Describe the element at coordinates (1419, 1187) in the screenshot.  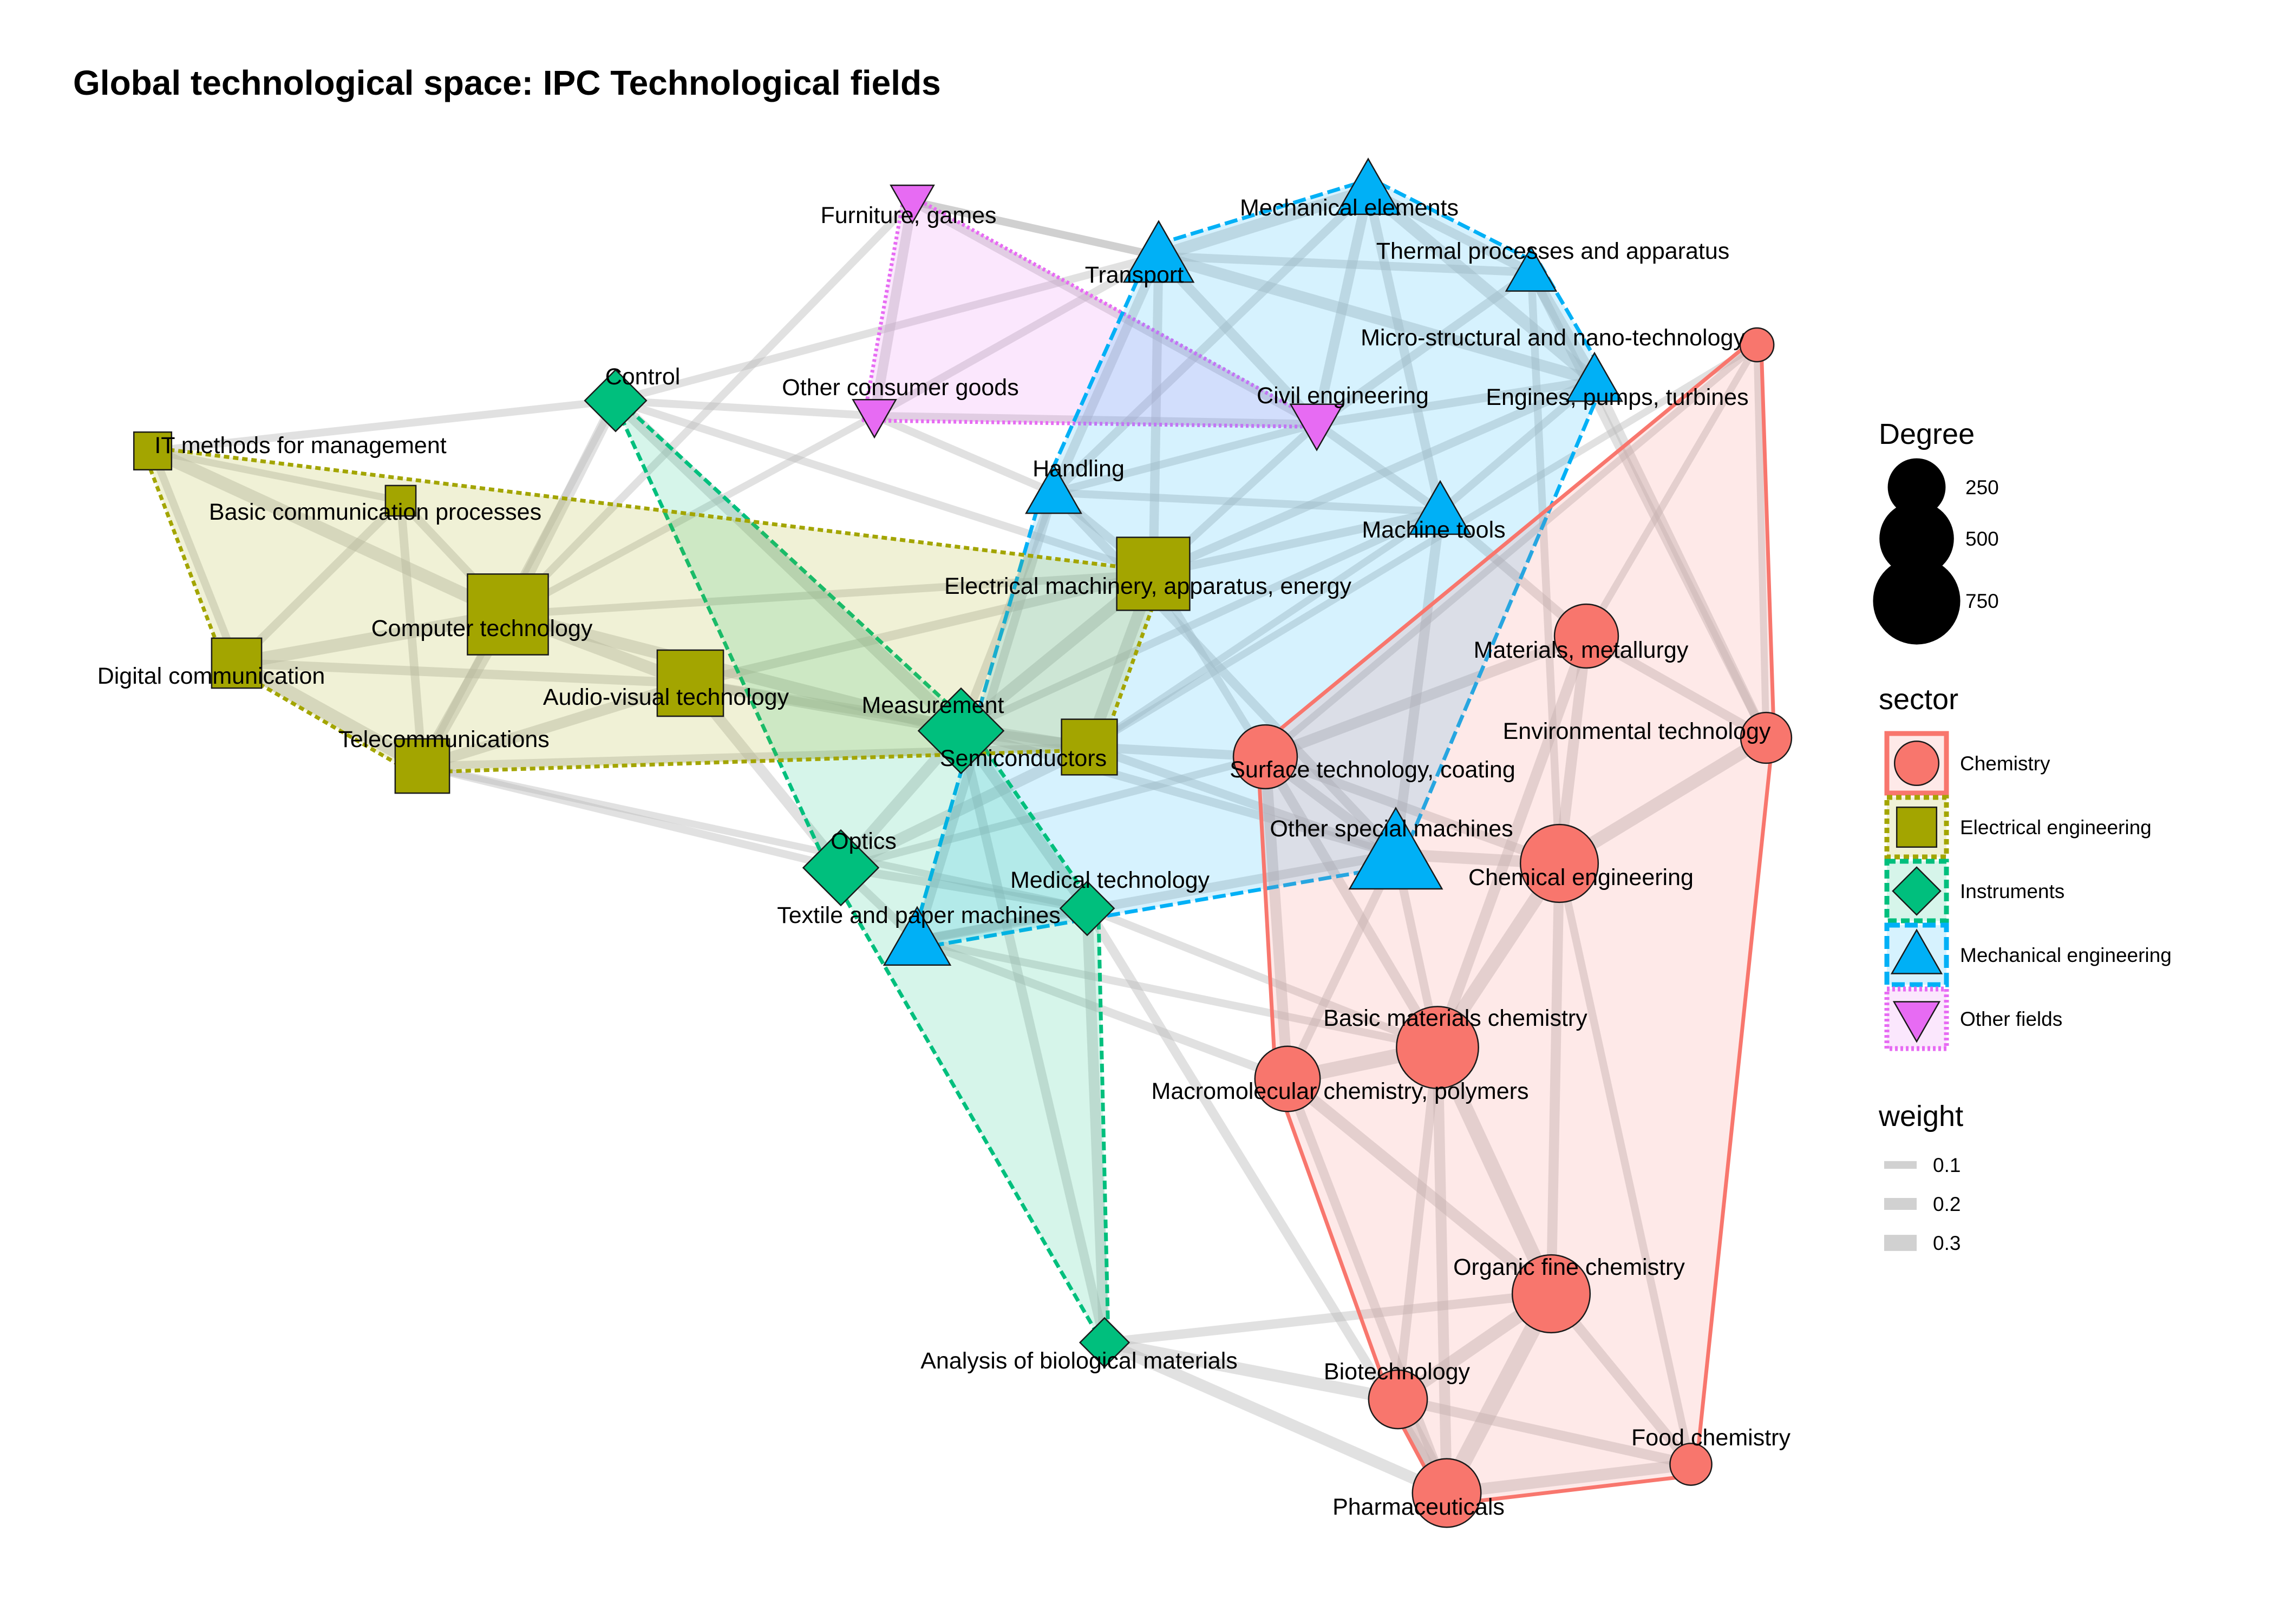
I see `edge-organic-fine-chemistry--macromolecular-chemistry-polymers` at that location.